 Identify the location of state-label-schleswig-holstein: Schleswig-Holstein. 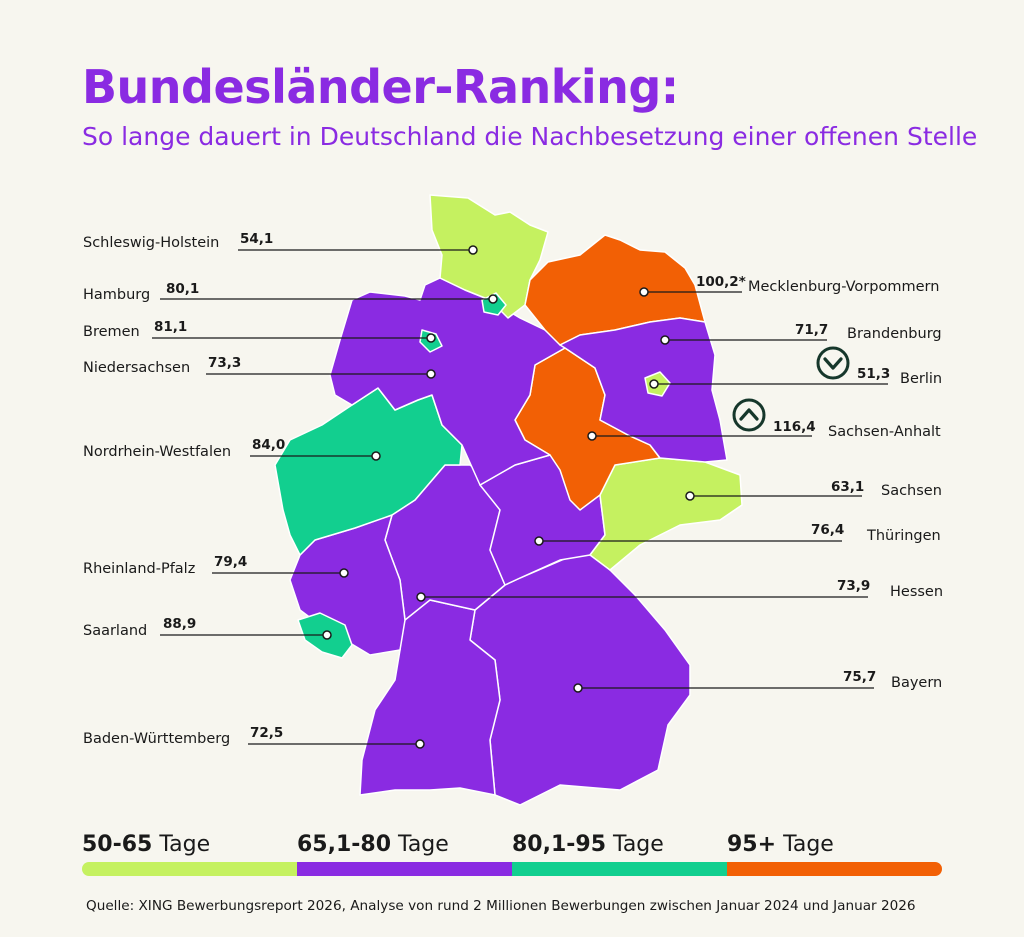
(151, 243).